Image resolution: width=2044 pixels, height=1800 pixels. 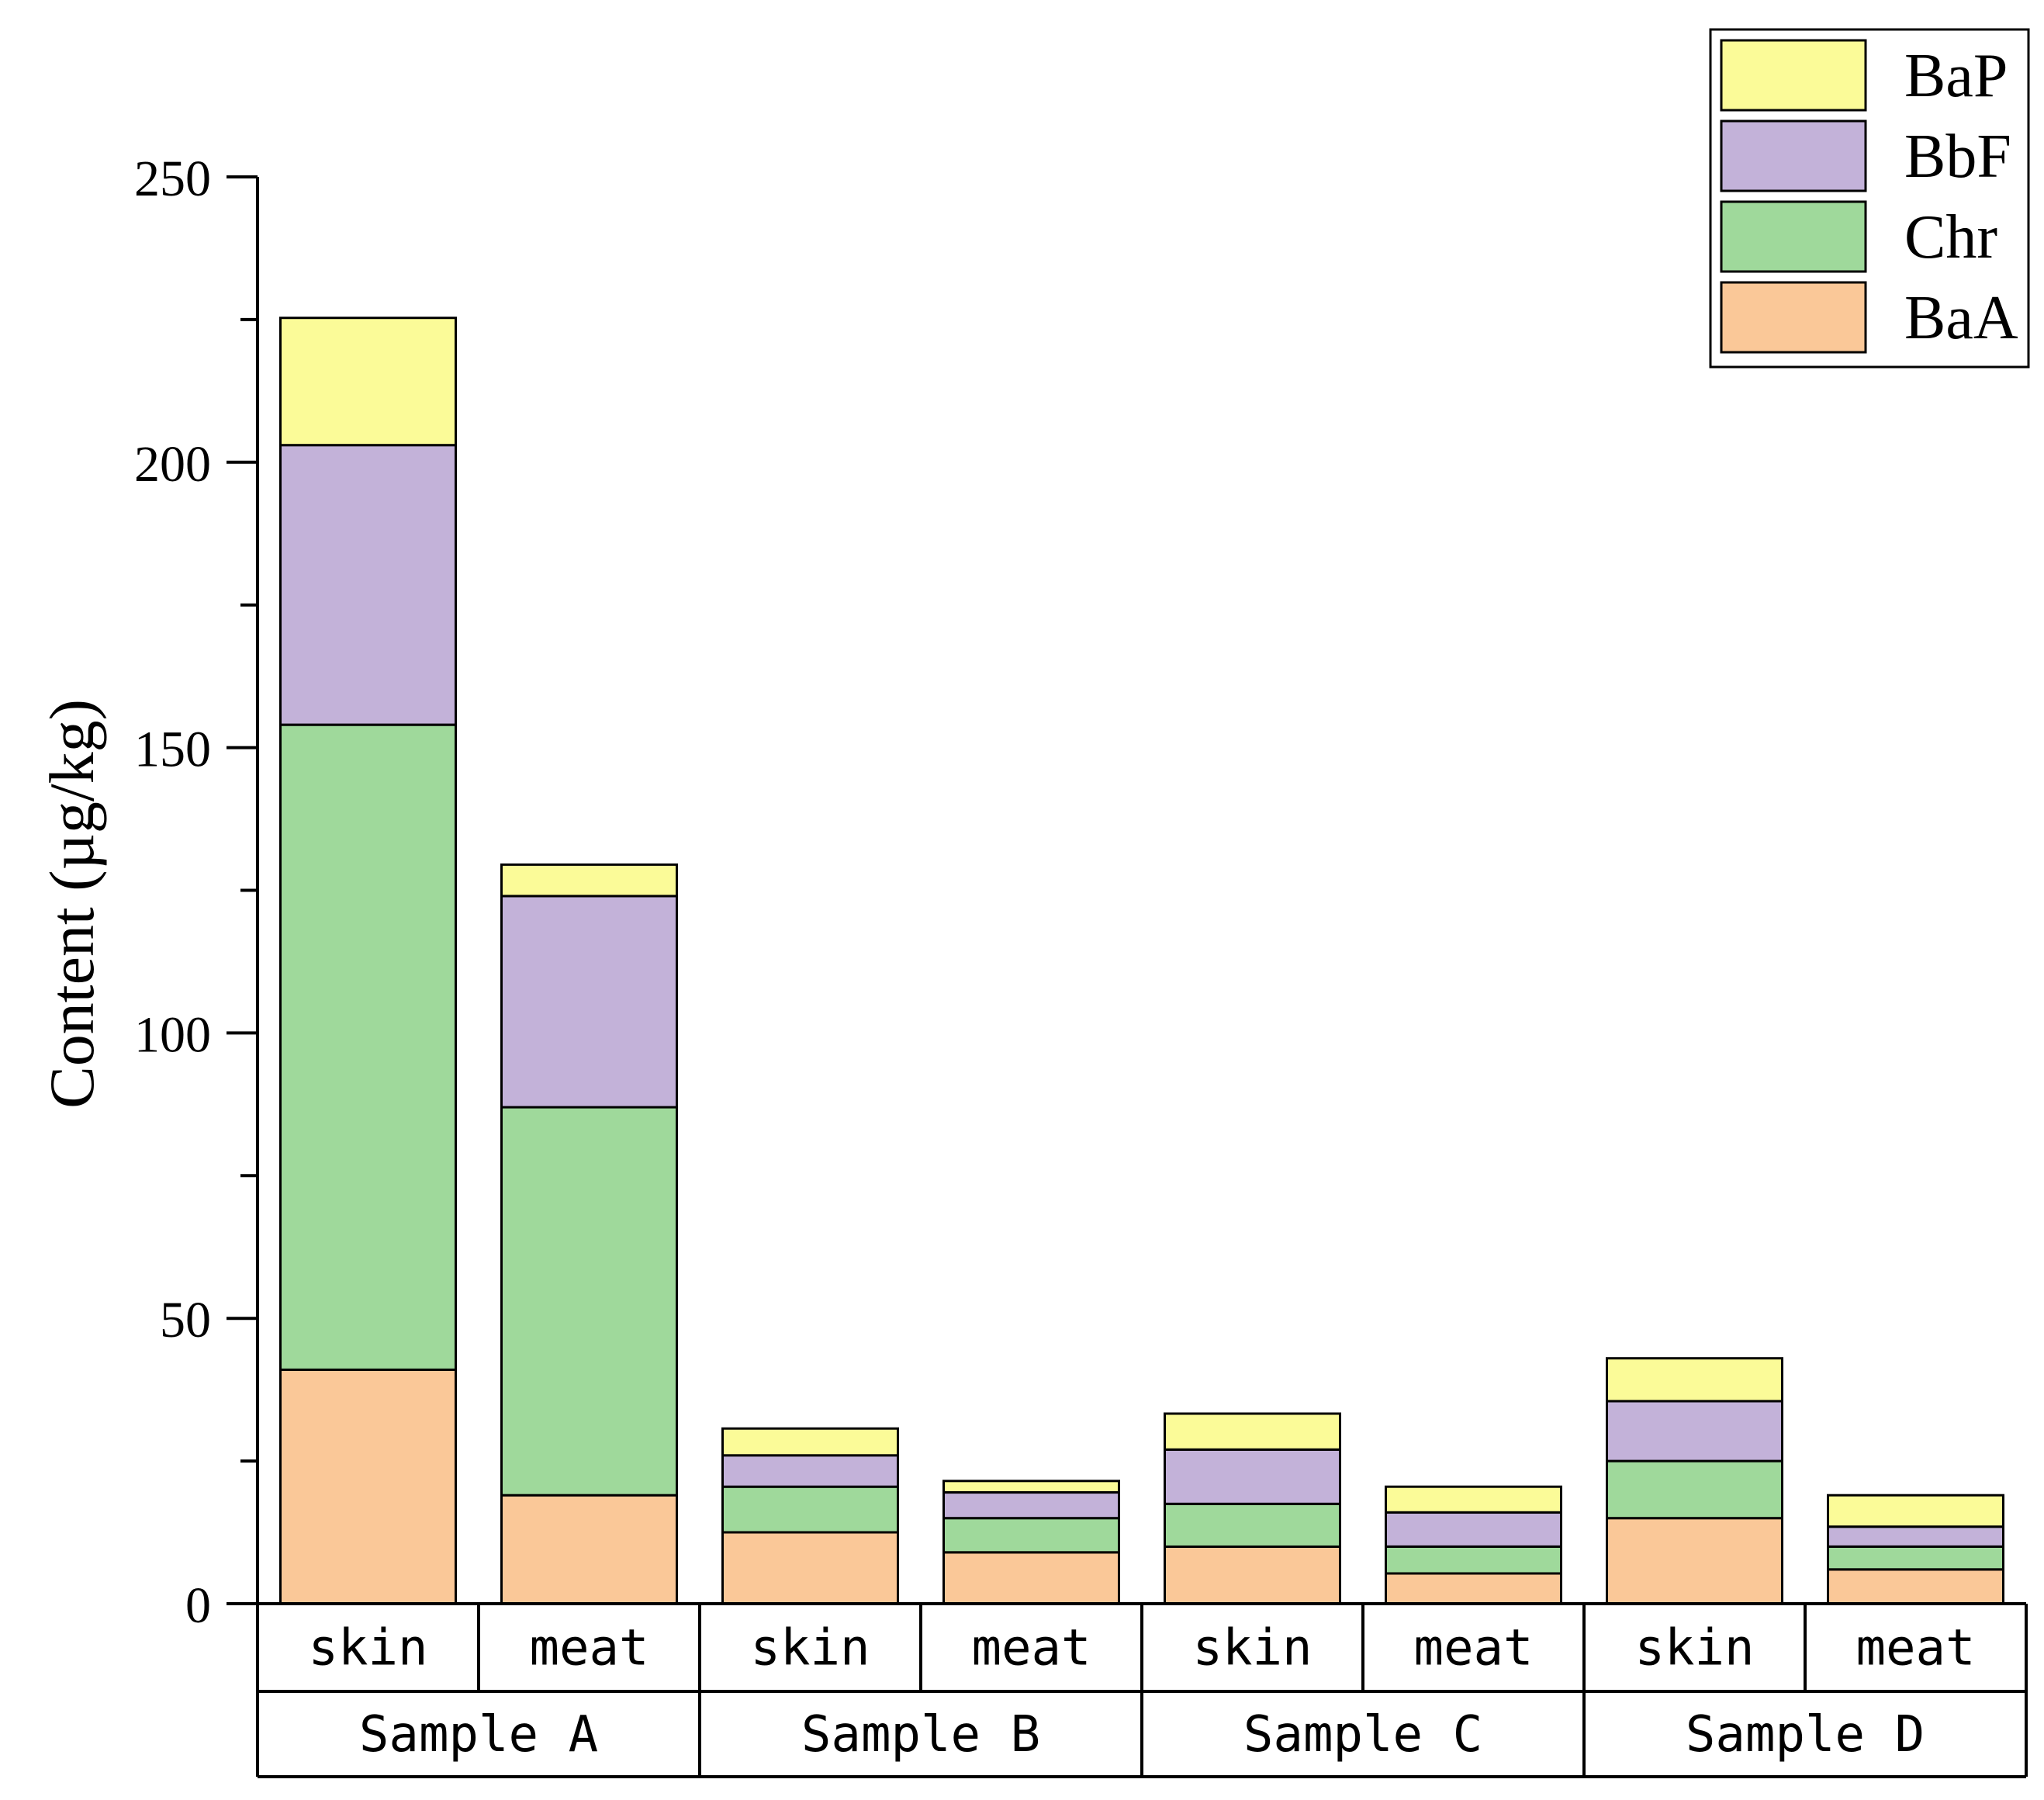 I want to click on y-tick-label: 200, so click(x=173, y=465).